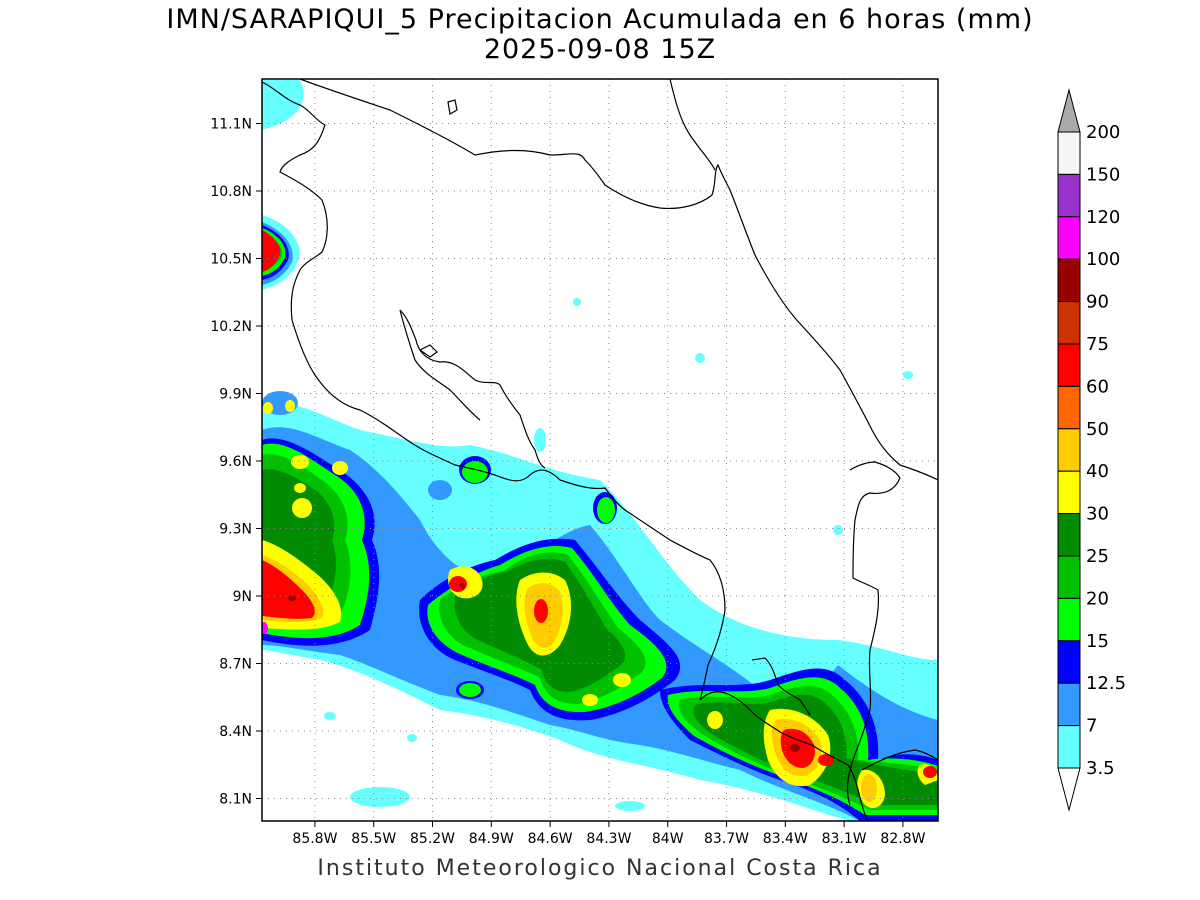 This screenshot has height=900, width=1200. Describe the element at coordinates (1103, 217) in the screenshot. I see `colorbar-label: 120` at that location.